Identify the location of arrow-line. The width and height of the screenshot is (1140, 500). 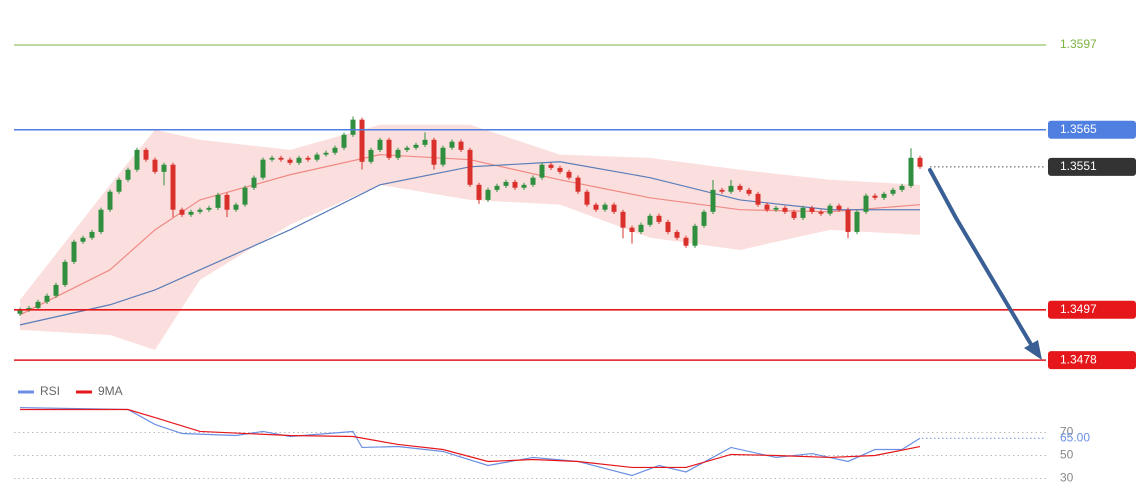
(981, 258).